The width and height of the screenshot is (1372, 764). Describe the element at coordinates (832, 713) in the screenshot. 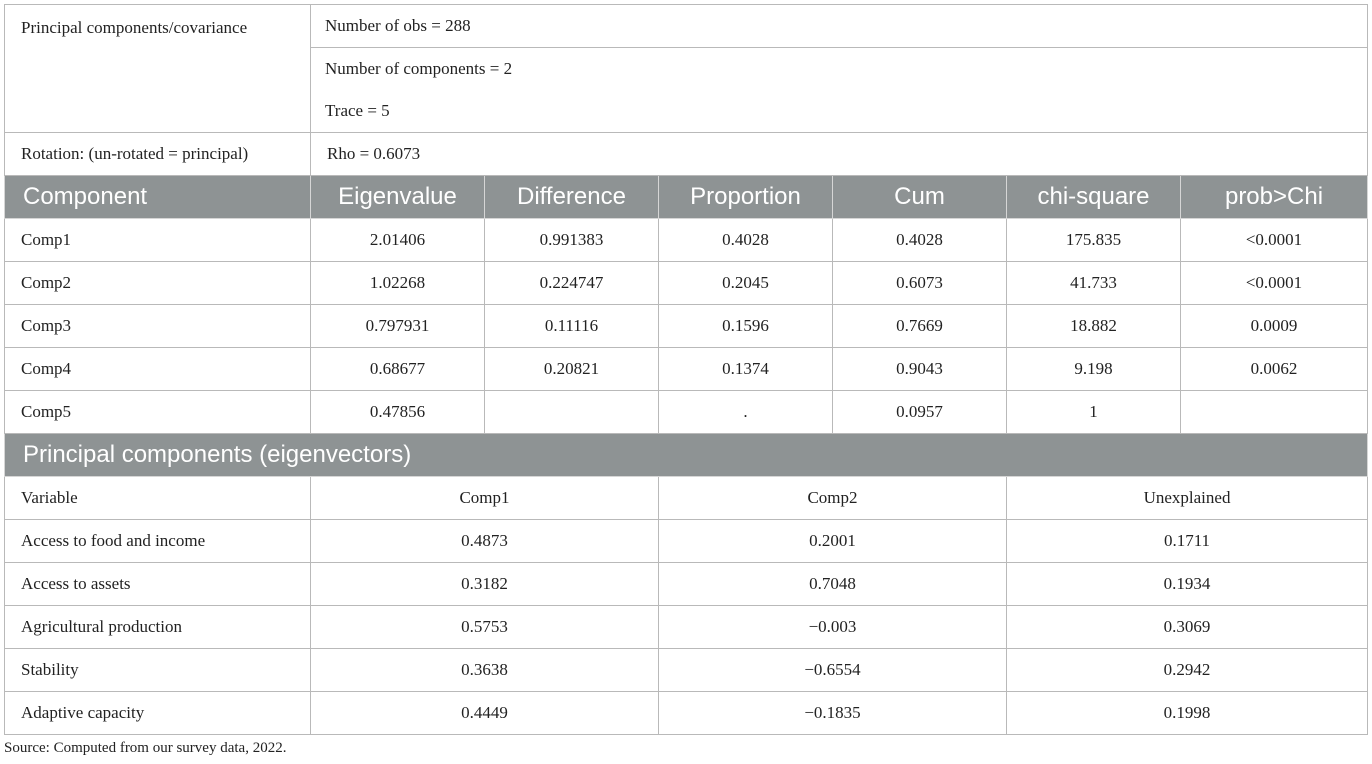

I see `comp2-loading: −0.1835` at that location.